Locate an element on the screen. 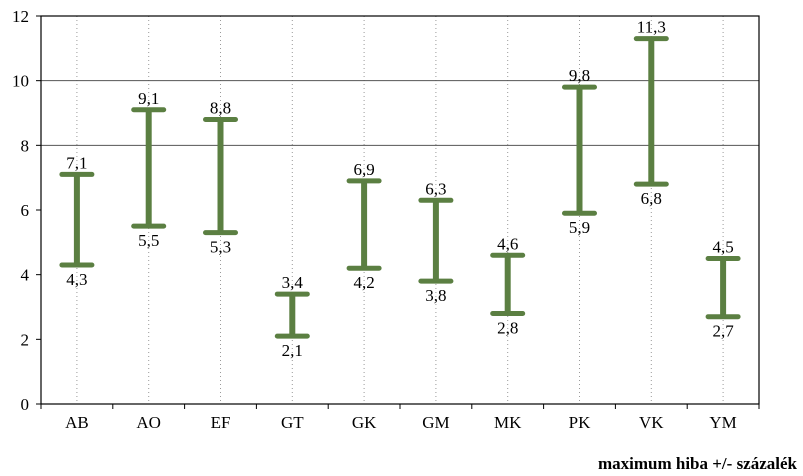 The width and height of the screenshot is (803, 476). high-value-label: 4,5 is located at coordinates (722, 247).